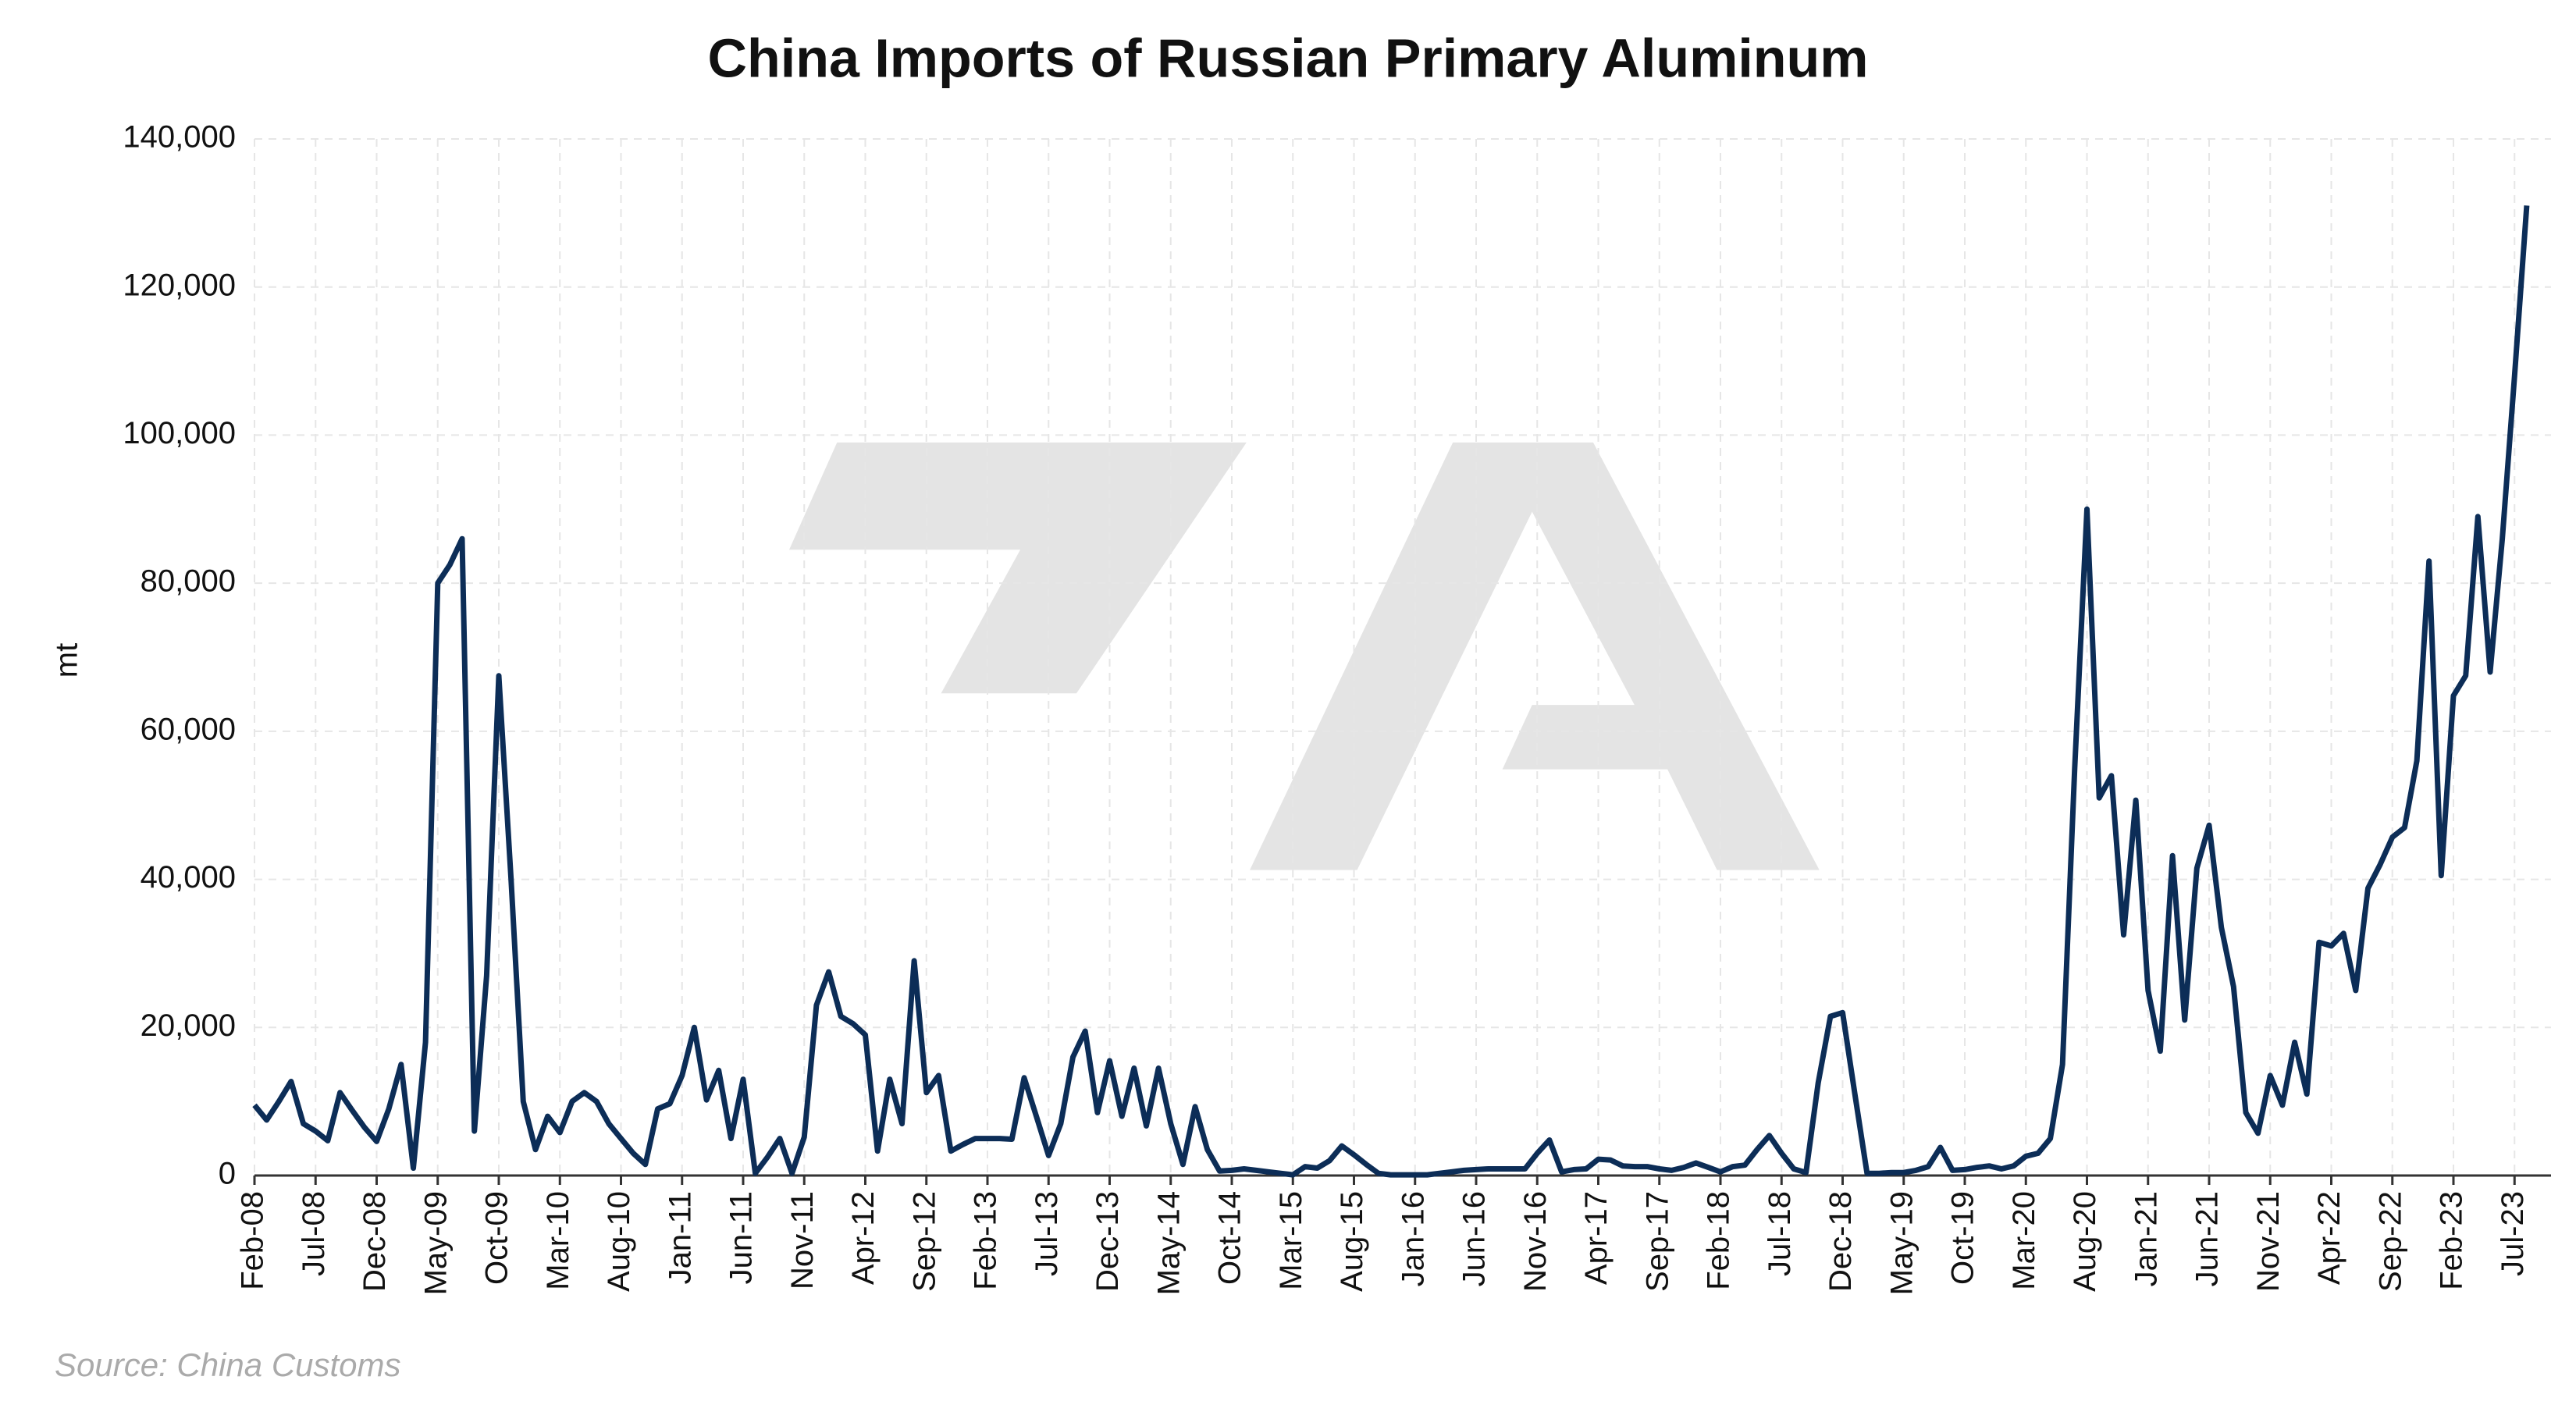 This screenshot has width=2576, height=1405. I want to click on x-tick-label: Aug-10, so click(619, 1241).